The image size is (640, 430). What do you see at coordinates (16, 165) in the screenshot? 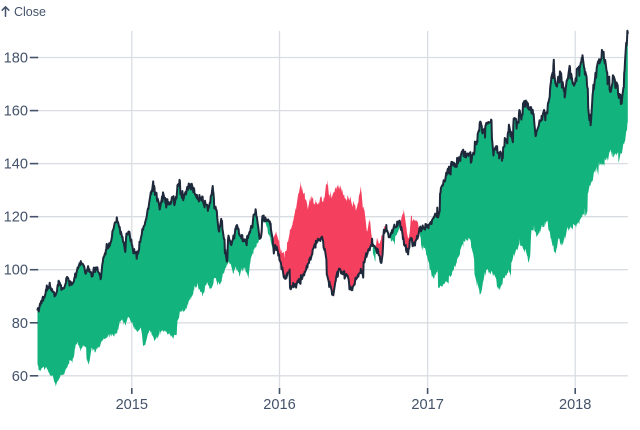
I see `svg-text: 140` at bounding box center [16, 165].